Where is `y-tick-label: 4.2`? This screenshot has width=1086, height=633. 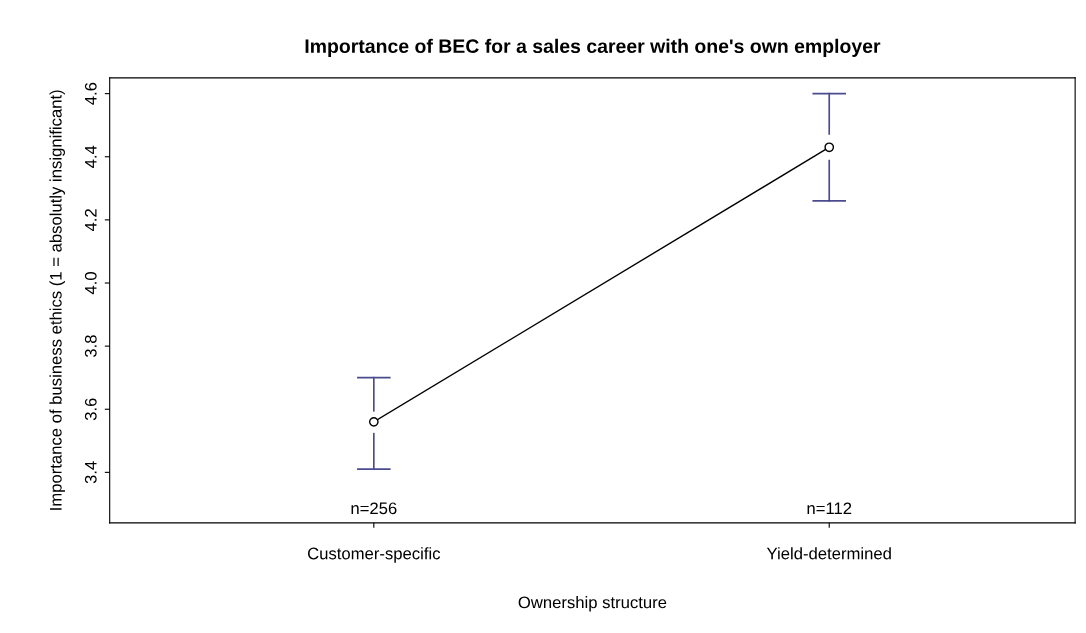
y-tick-label: 4.2 is located at coordinates (90, 220).